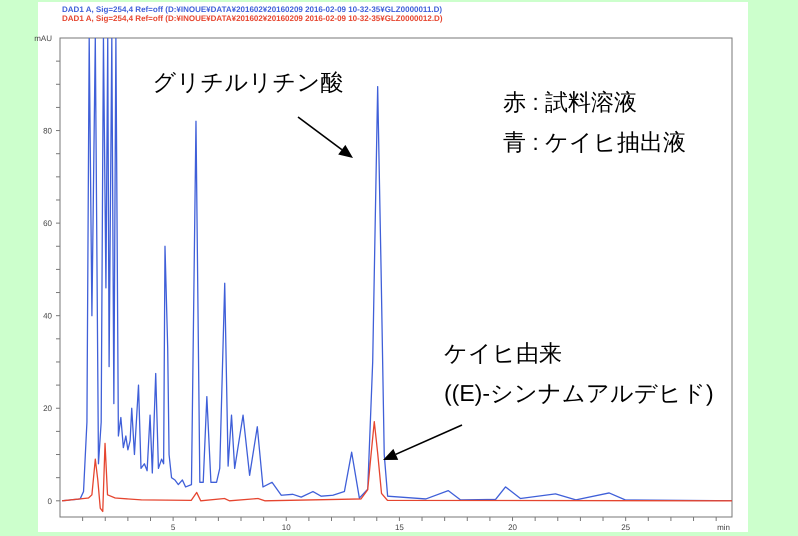 This screenshot has width=798, height=536. I want to click on y-tick-label: 80, so click(48, 131).